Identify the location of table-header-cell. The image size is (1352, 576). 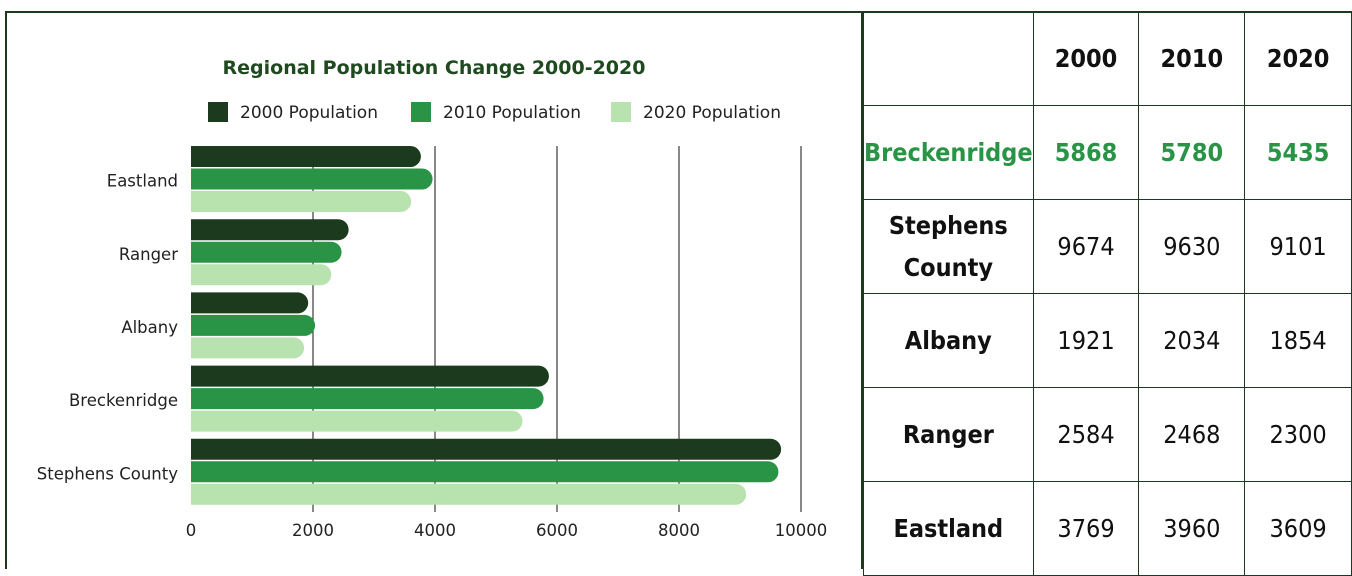
(948, 58).